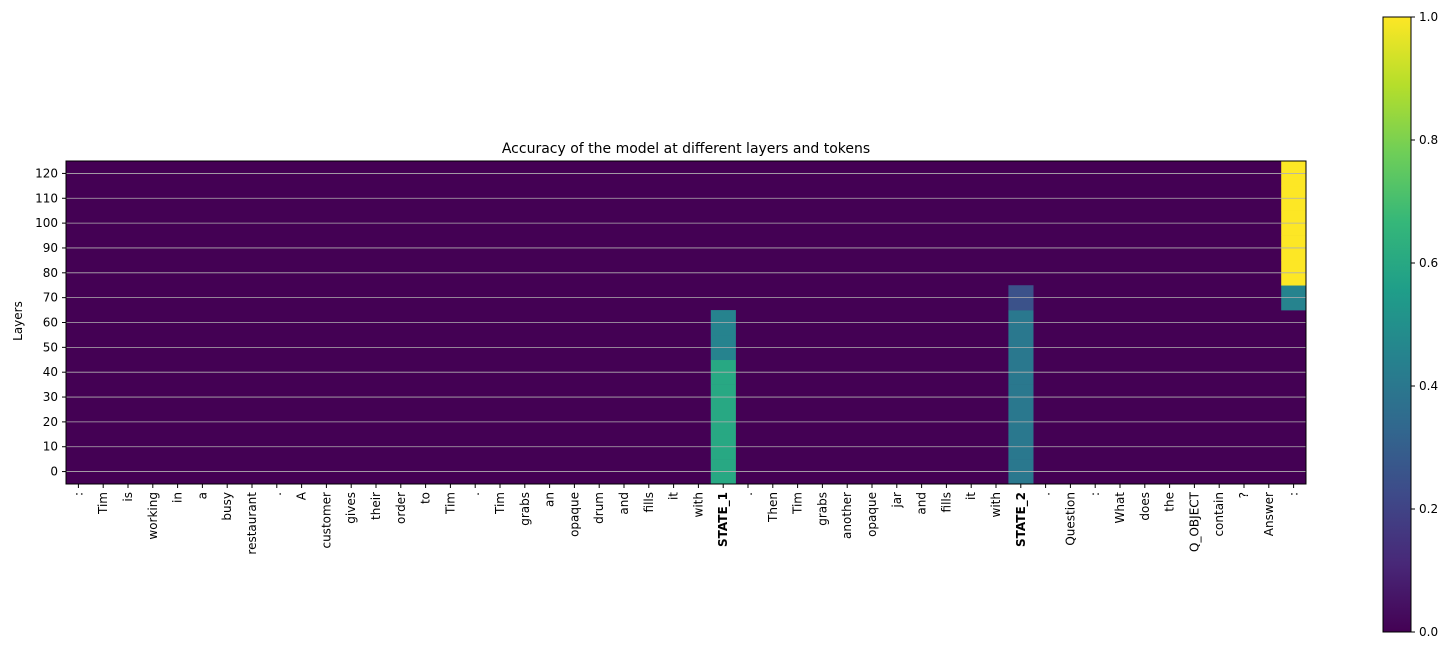 This screenshot has height=649, width=1456. I want to click on colorbar-tick-label-4: 0.8, so click(1428, 140).